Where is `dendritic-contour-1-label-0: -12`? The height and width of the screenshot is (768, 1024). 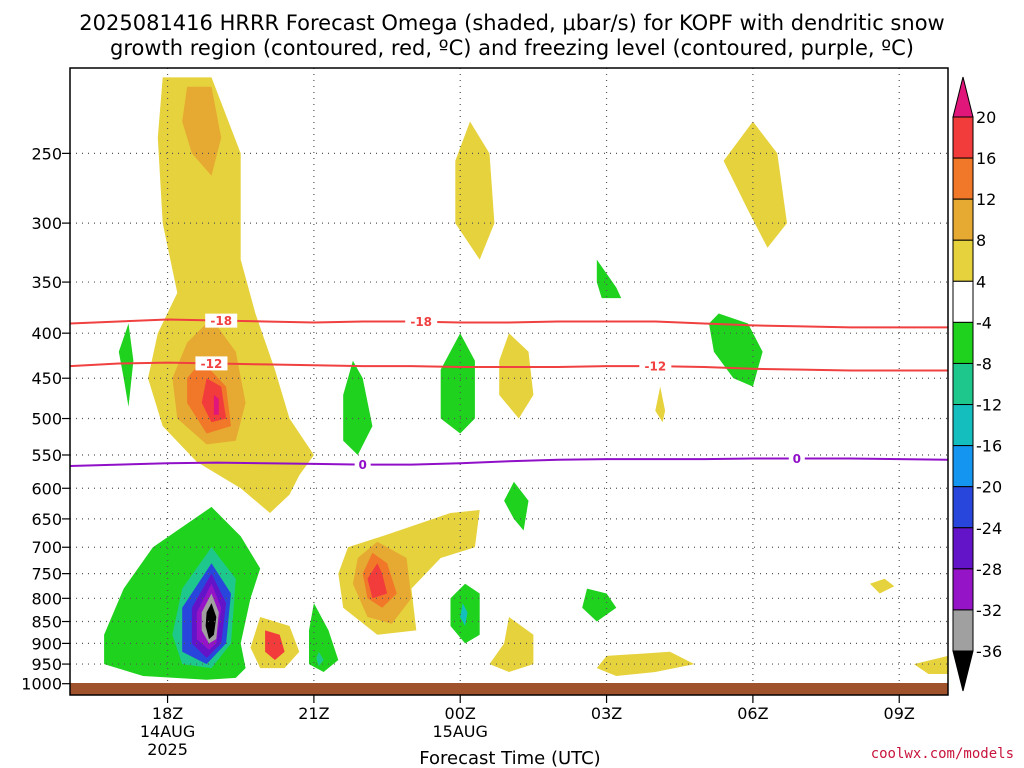
dendritic-contour-1-label-0: -12 is located at coordinates (212, 364).